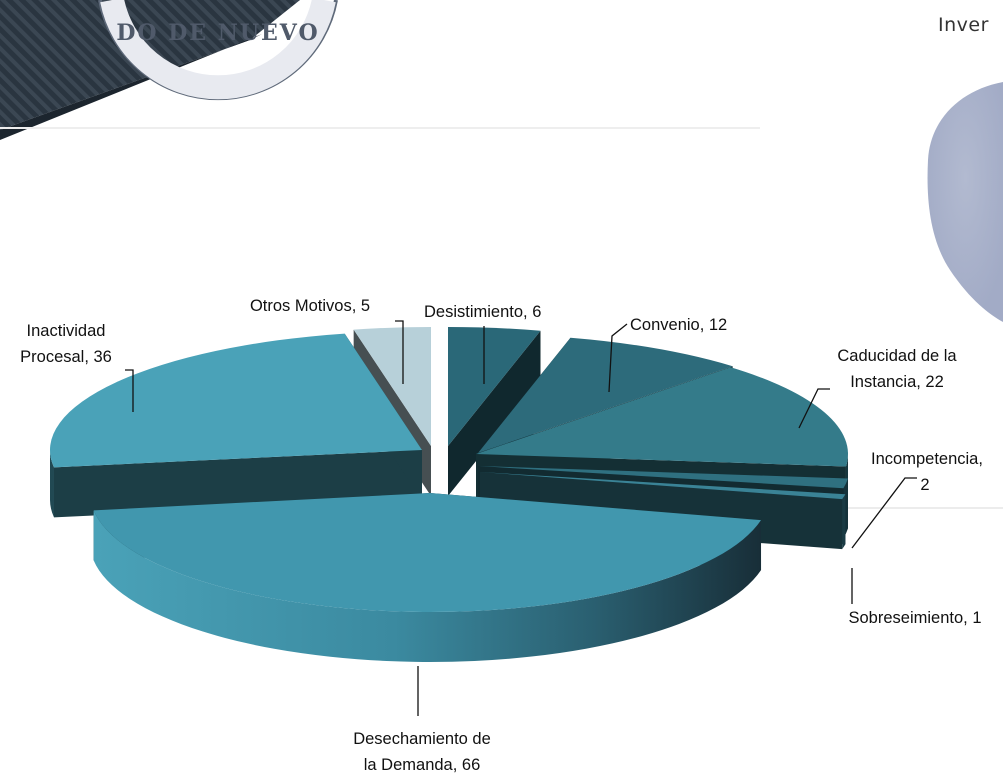 This screenshot has width=1003, height=777. Describe the element at coordinates (66, 331) in the screenshot. I see `data-label-inactividad-line: Inactividad` at that location.